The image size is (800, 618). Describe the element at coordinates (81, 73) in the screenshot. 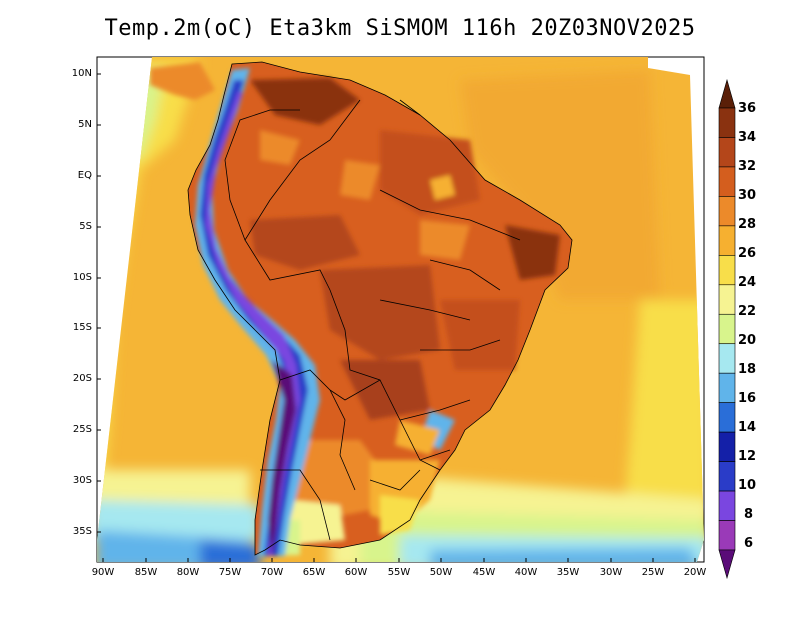

I see `lat-label-10n: 10N` at that location.